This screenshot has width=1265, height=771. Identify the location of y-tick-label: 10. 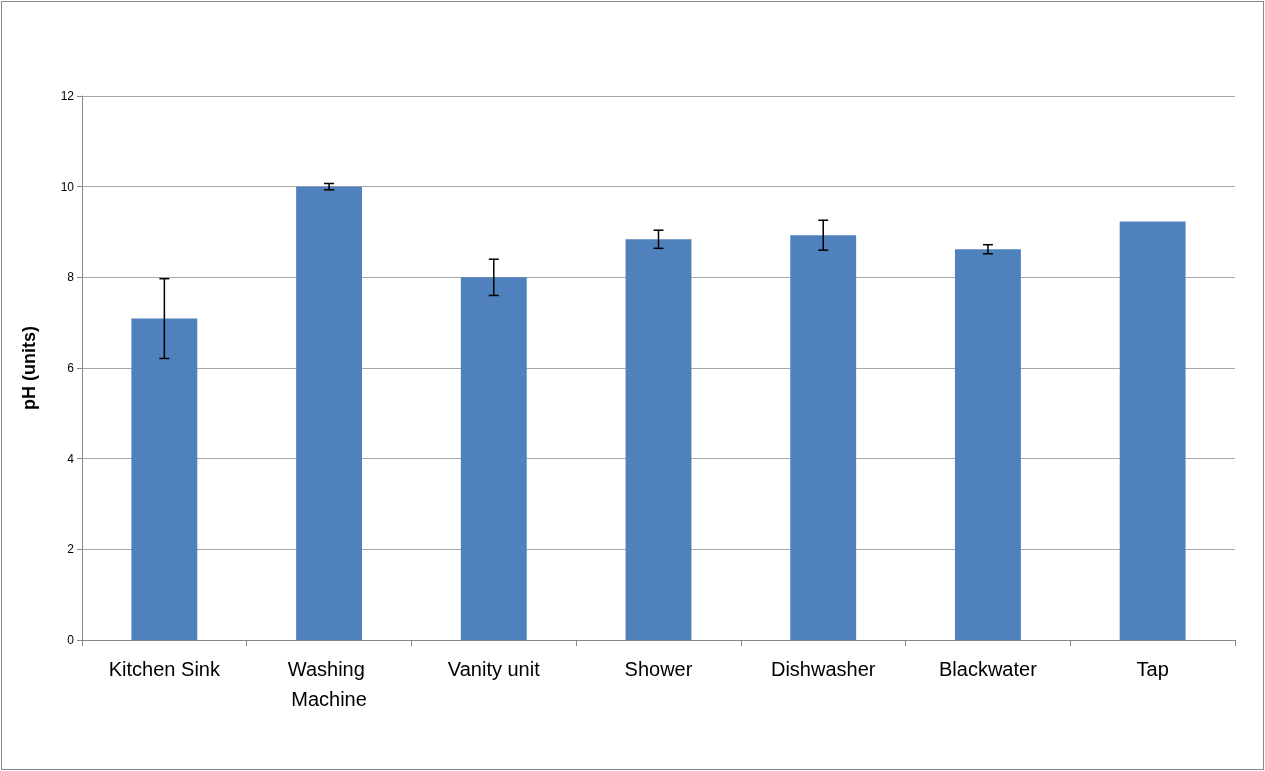
(67, 186).